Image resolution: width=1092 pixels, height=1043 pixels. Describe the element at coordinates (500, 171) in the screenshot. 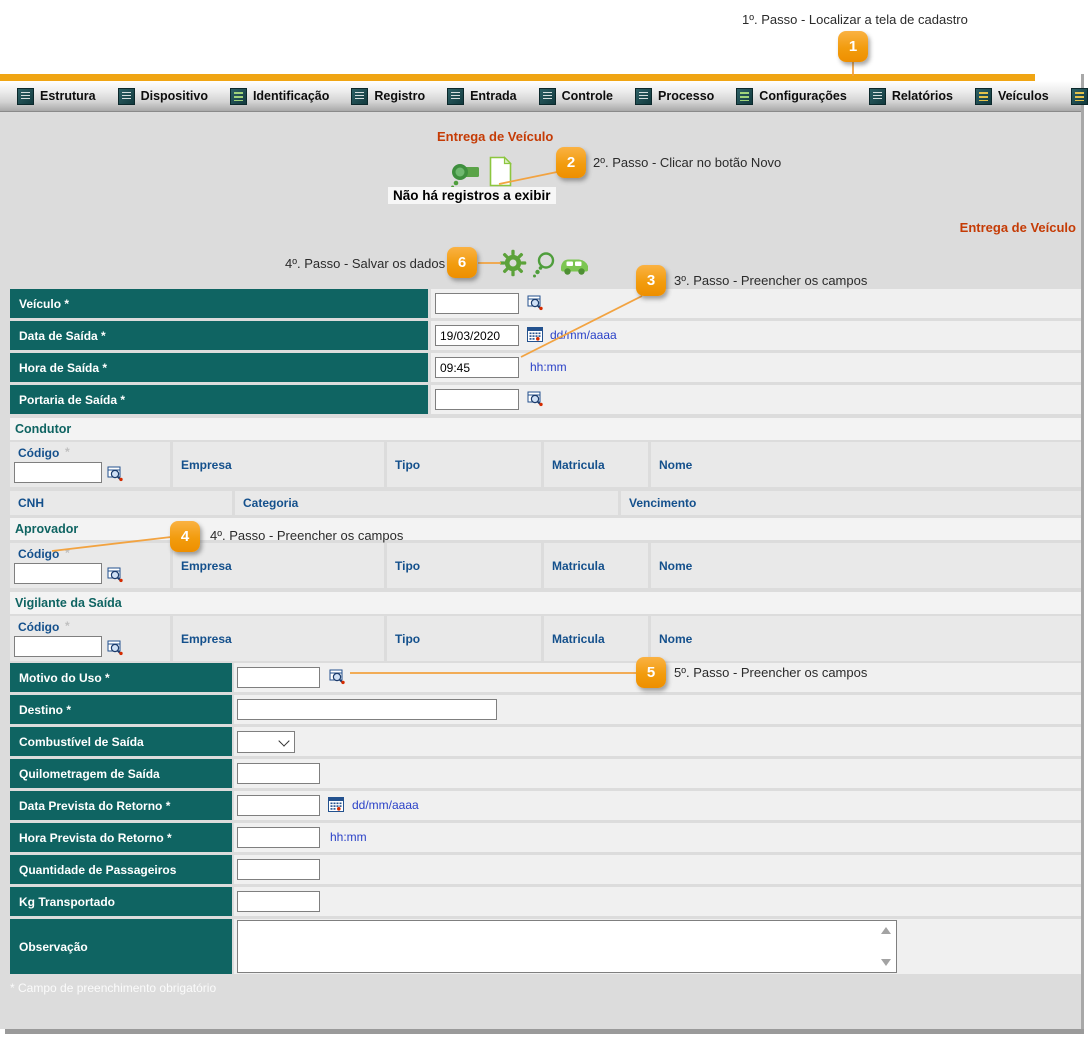

I see `new-record-icon` at that location.